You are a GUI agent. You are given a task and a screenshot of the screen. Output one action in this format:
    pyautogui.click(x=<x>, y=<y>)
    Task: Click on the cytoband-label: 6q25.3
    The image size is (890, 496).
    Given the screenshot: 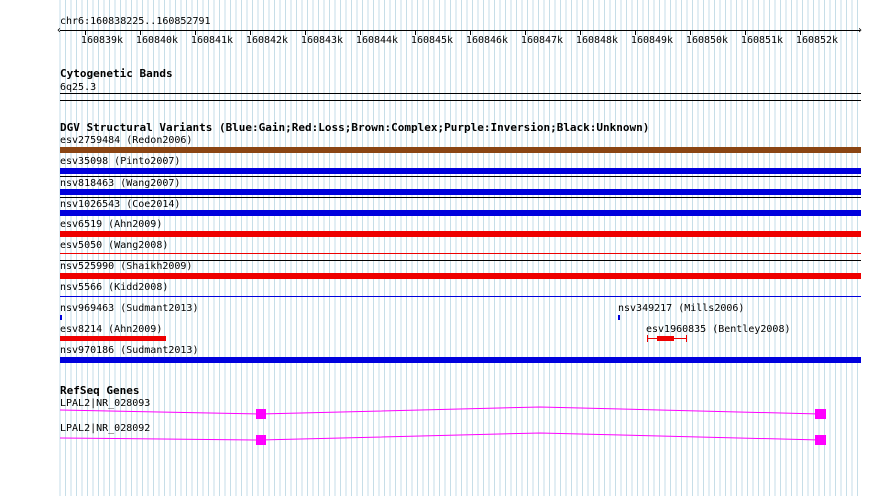 What is the action you would take?
    pyautogui.click(x=78, y=87)
    